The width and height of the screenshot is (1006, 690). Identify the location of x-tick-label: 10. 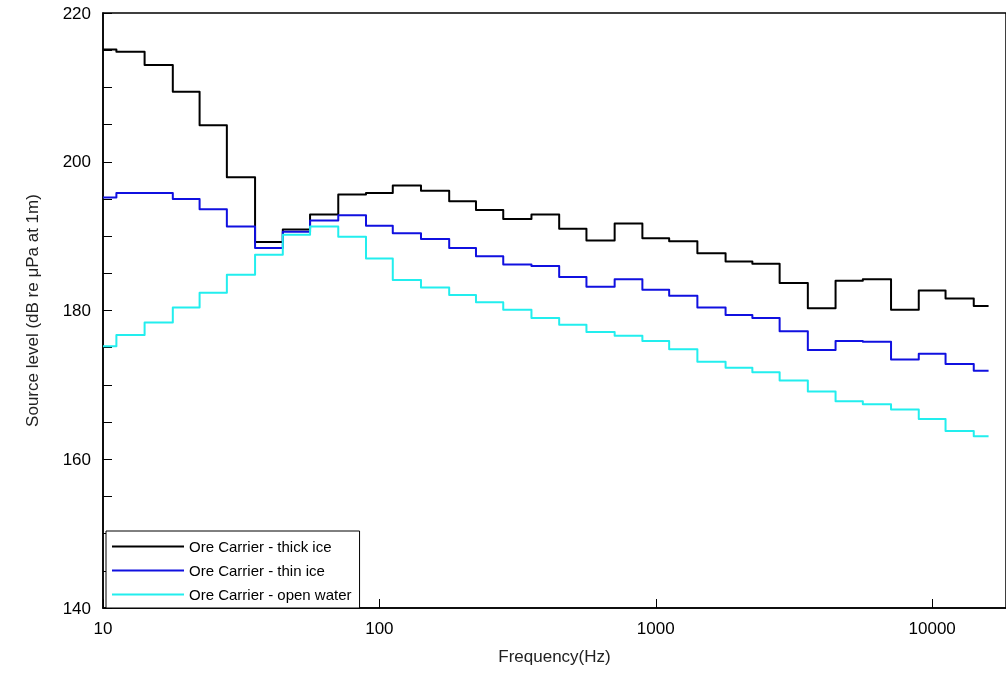
(103, 628).